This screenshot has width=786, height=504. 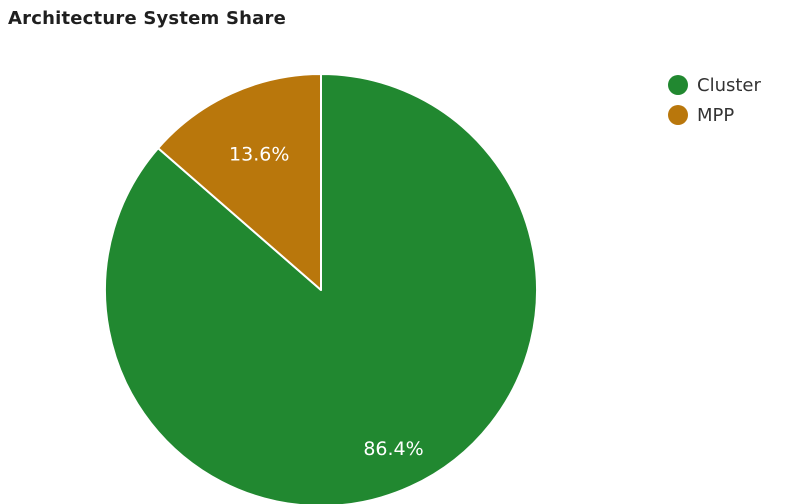 I want to click on legend-label-mpp: MPP, so click(x=716, y=115).